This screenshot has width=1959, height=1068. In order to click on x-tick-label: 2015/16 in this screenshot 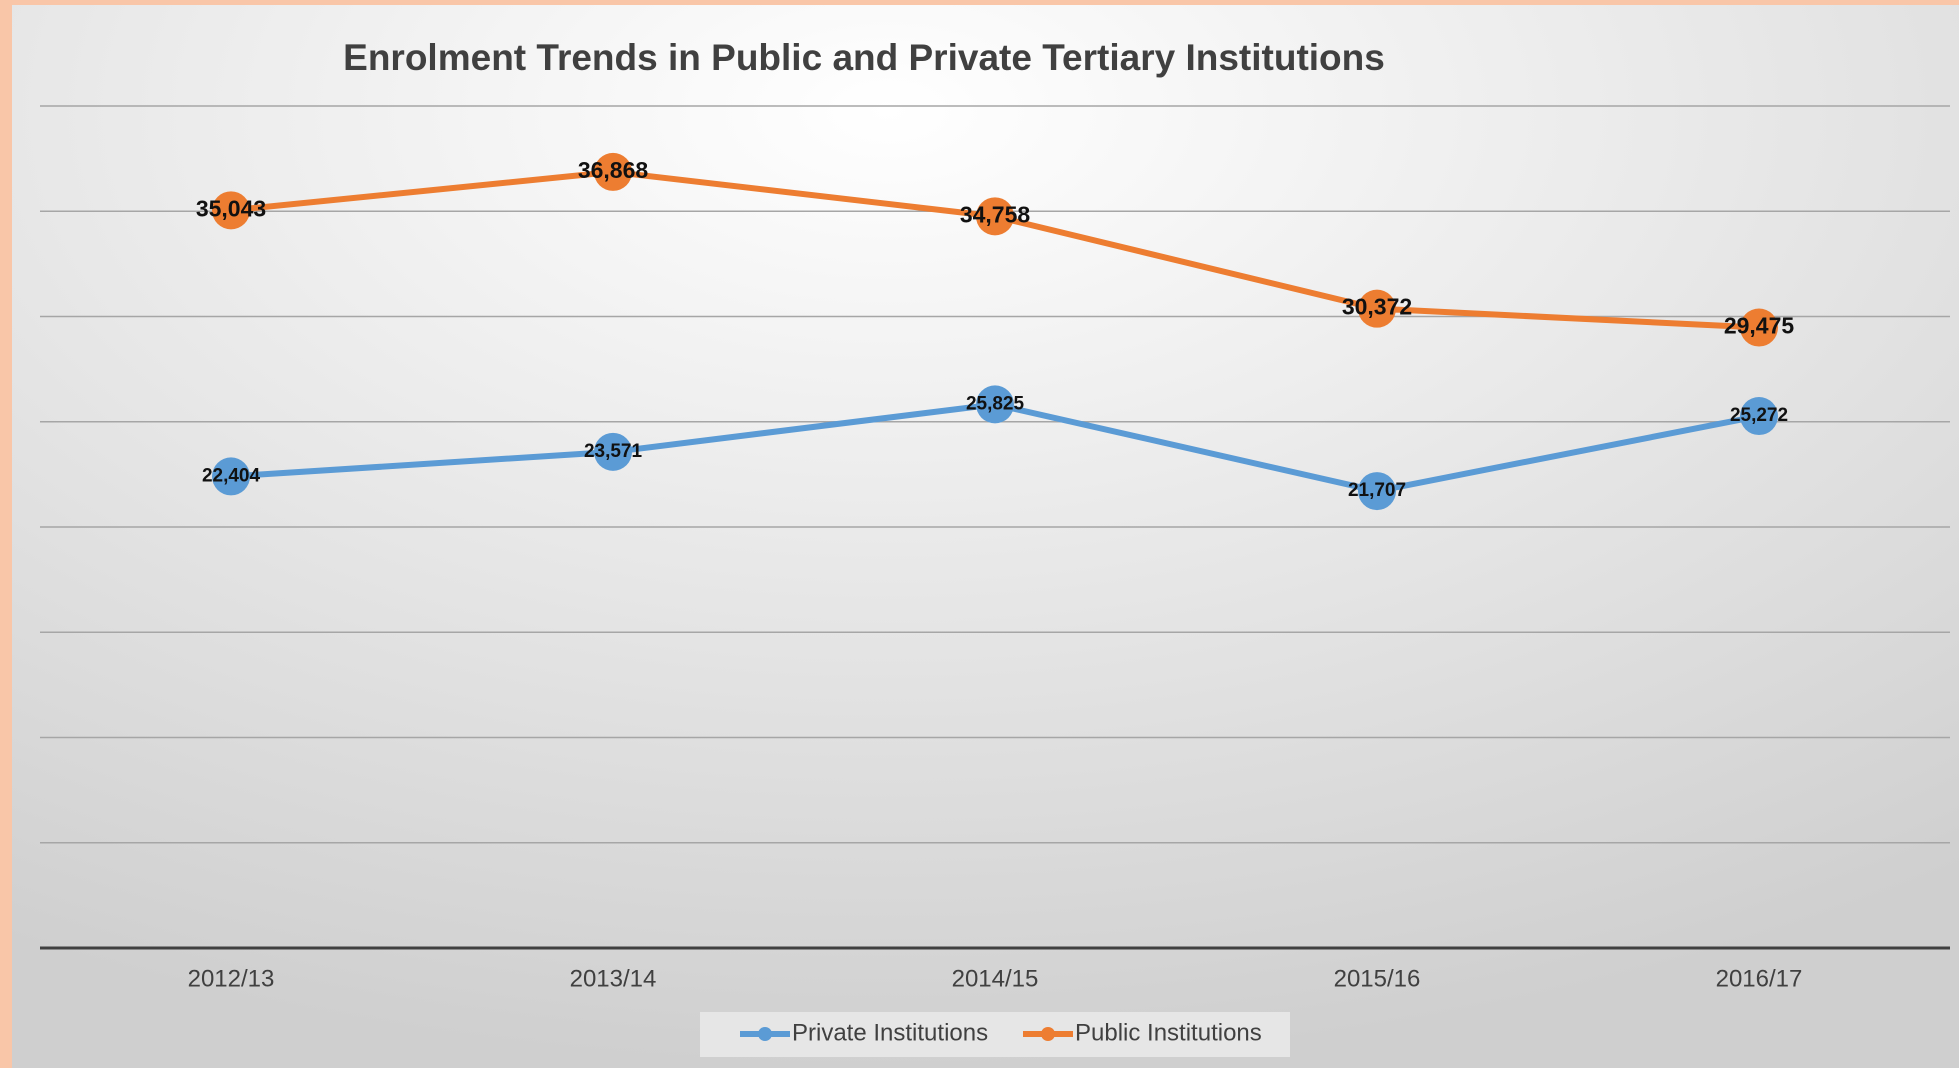, I will do `click(1377, 978)`.